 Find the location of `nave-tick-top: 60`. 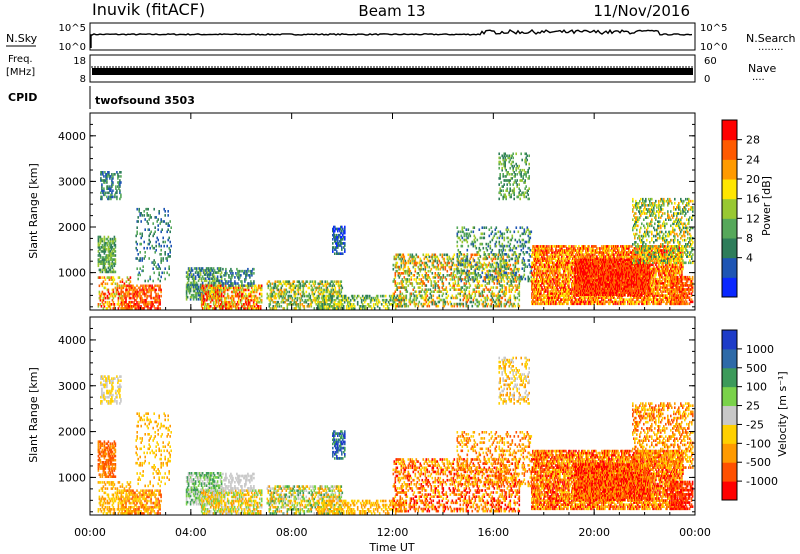

nave-tick-top: 60 is located at coordinates (710, 61).